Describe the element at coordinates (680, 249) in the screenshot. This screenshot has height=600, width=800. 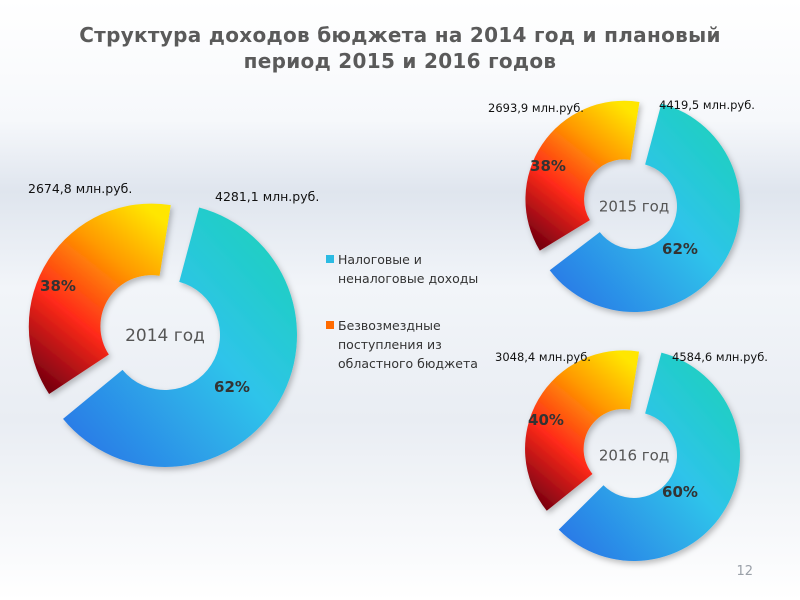
I see `percent-label-2-tax: 62%` at that location.